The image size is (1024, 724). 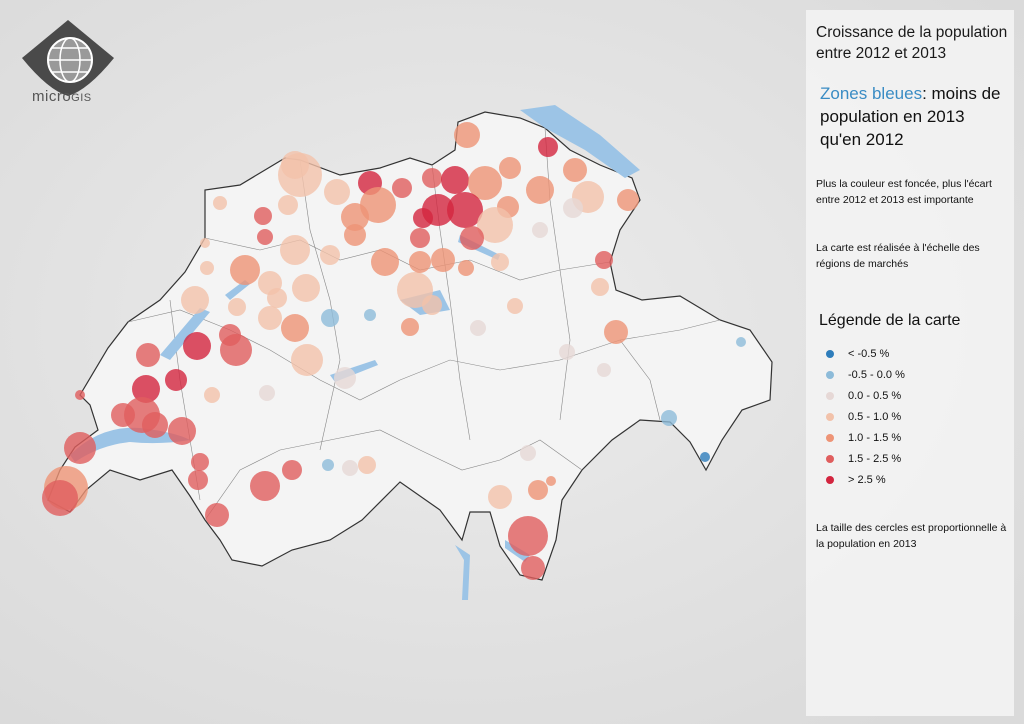 I want to click on microgis-logo, so click(x=68, y=63).